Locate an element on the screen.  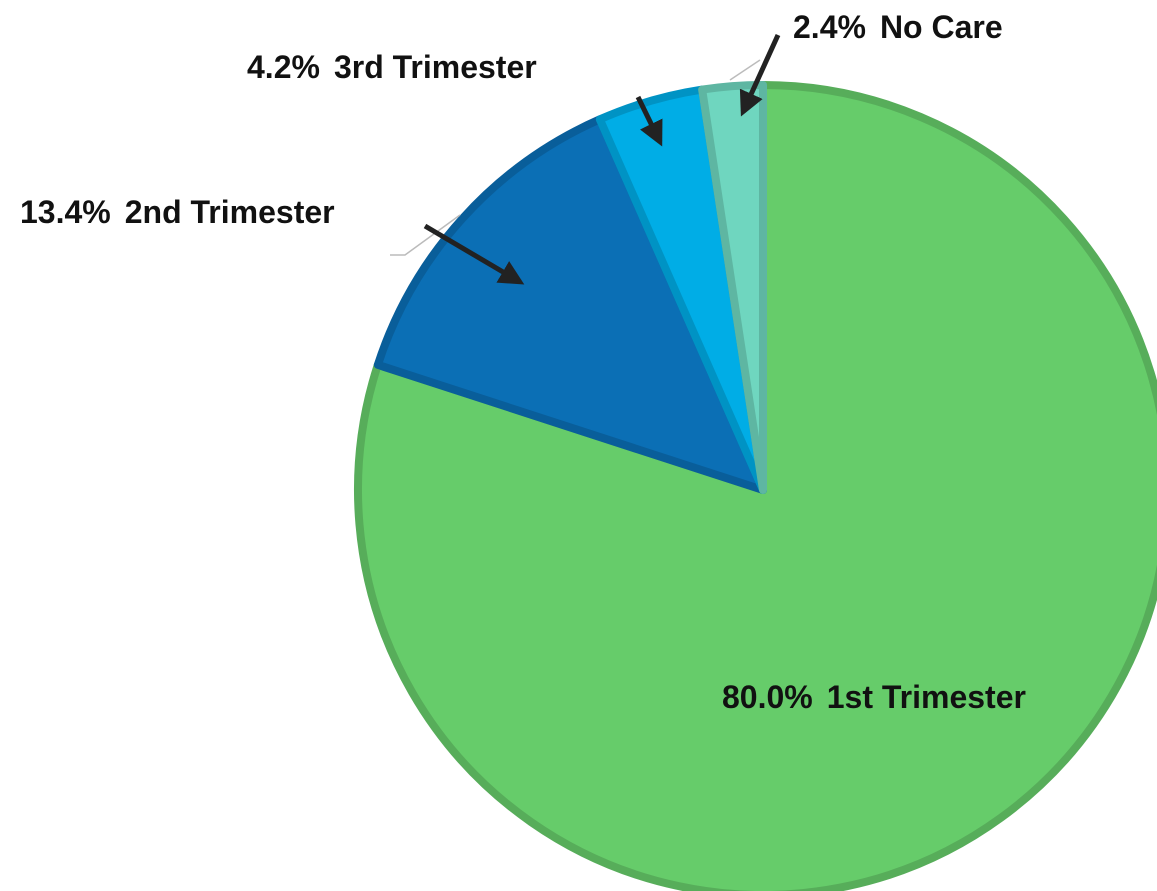
category-label: 1st Trimester is located at coordinates (926, 697).